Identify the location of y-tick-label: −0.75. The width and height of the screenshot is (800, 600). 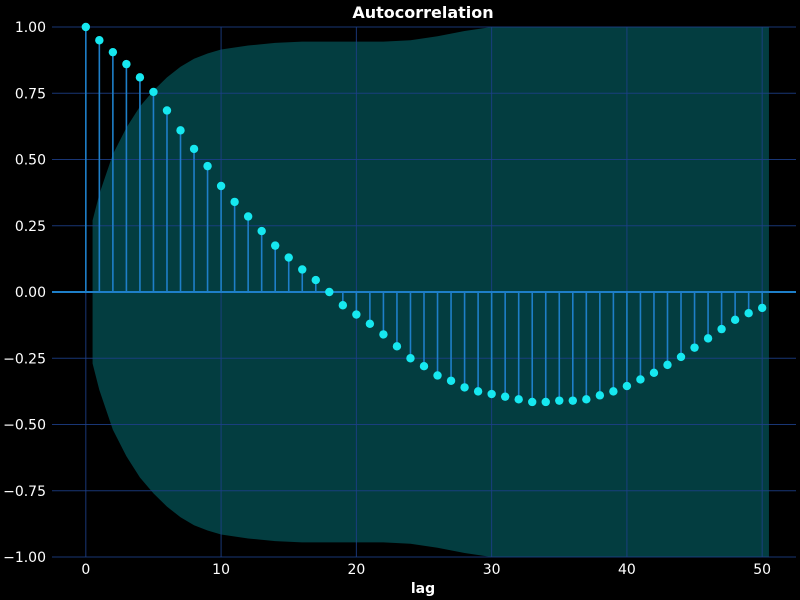
(24, 492).